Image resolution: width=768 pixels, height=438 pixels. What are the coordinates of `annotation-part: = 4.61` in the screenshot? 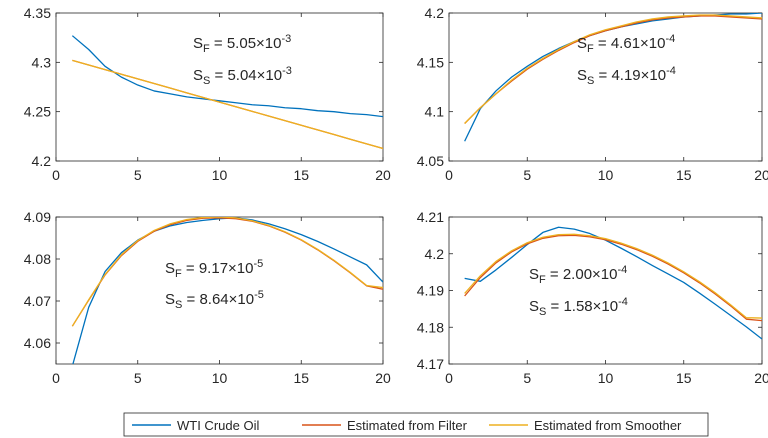 It's located at (617, 43).